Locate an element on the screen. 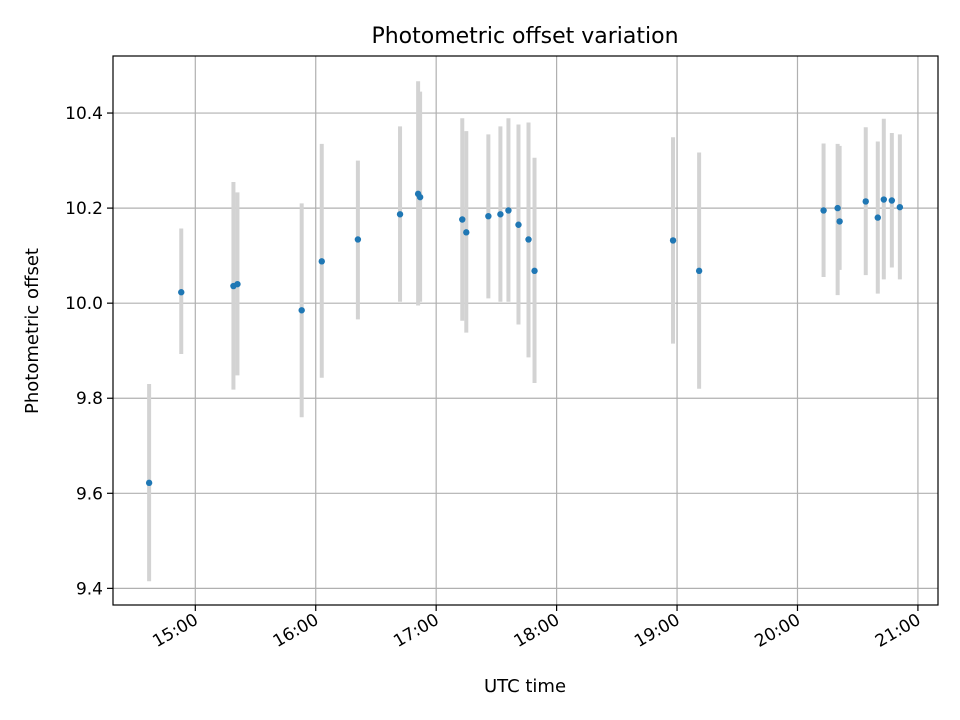 The height and width of the screenshot is (720, 960). y-tick-label: 9.8 is located at coordinates (89, 399).